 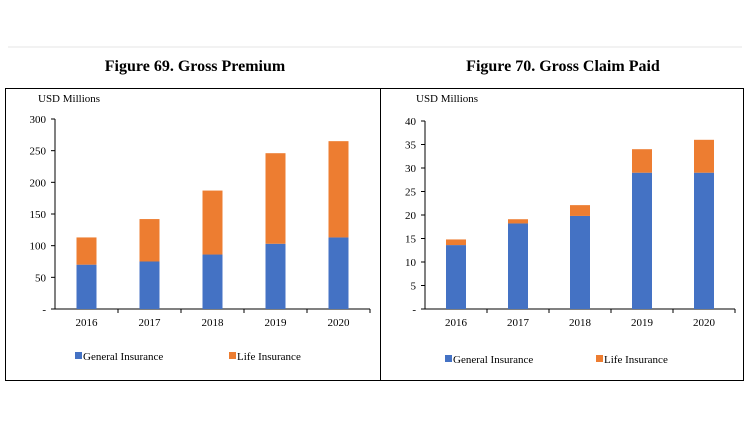 I want to click on y-tick-label: 40, so click(x=411, y=122).